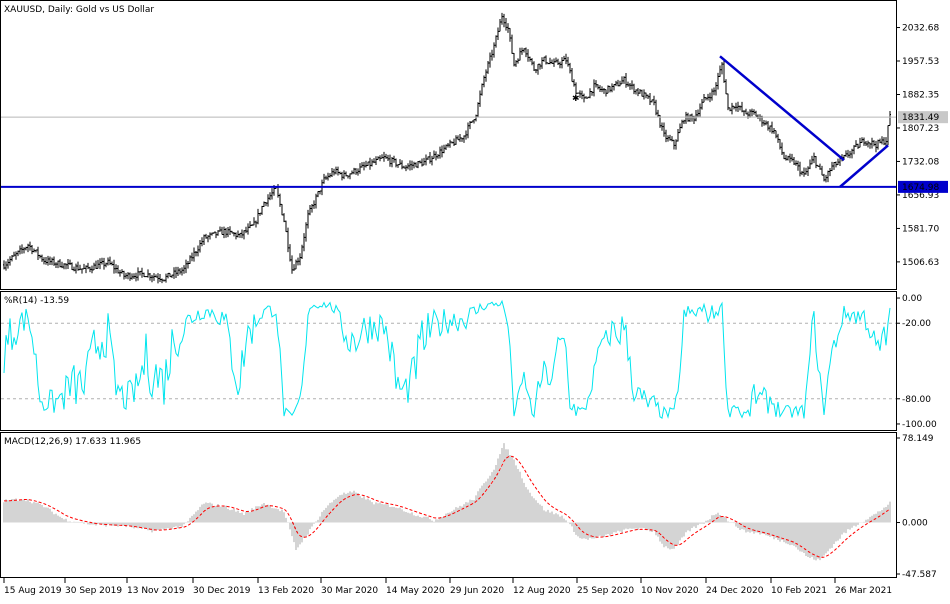 The width and height of the screenshot is (950, 604). I want to click on support-level-label: 1674.98, so click(920, 188).